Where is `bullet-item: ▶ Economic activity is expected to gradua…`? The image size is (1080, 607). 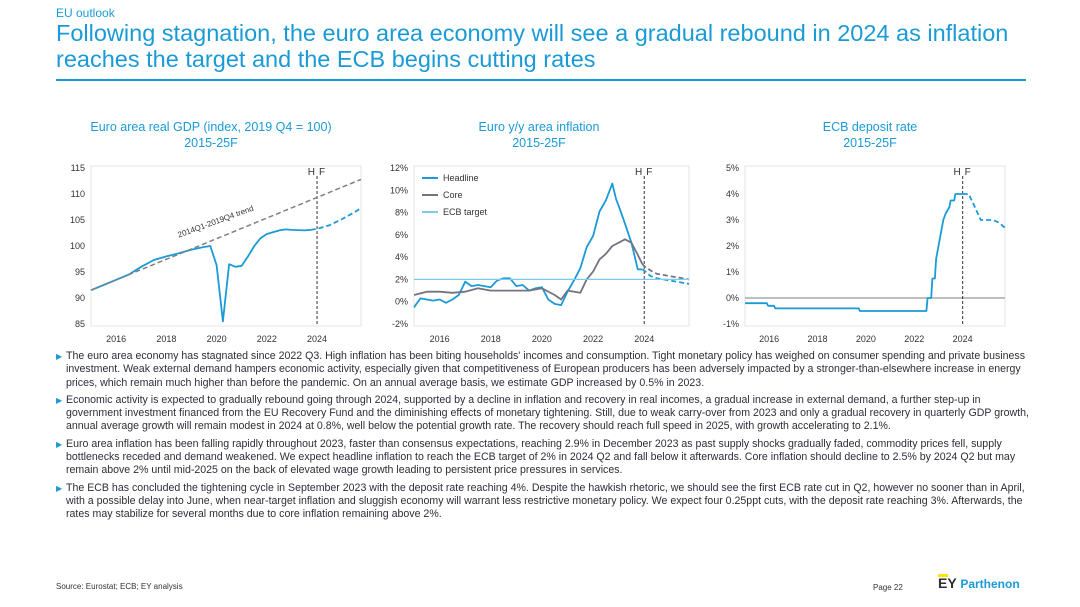
bullet-item: ▶ Economic activity is expected to gradua… is located at coordinates (543, 414).